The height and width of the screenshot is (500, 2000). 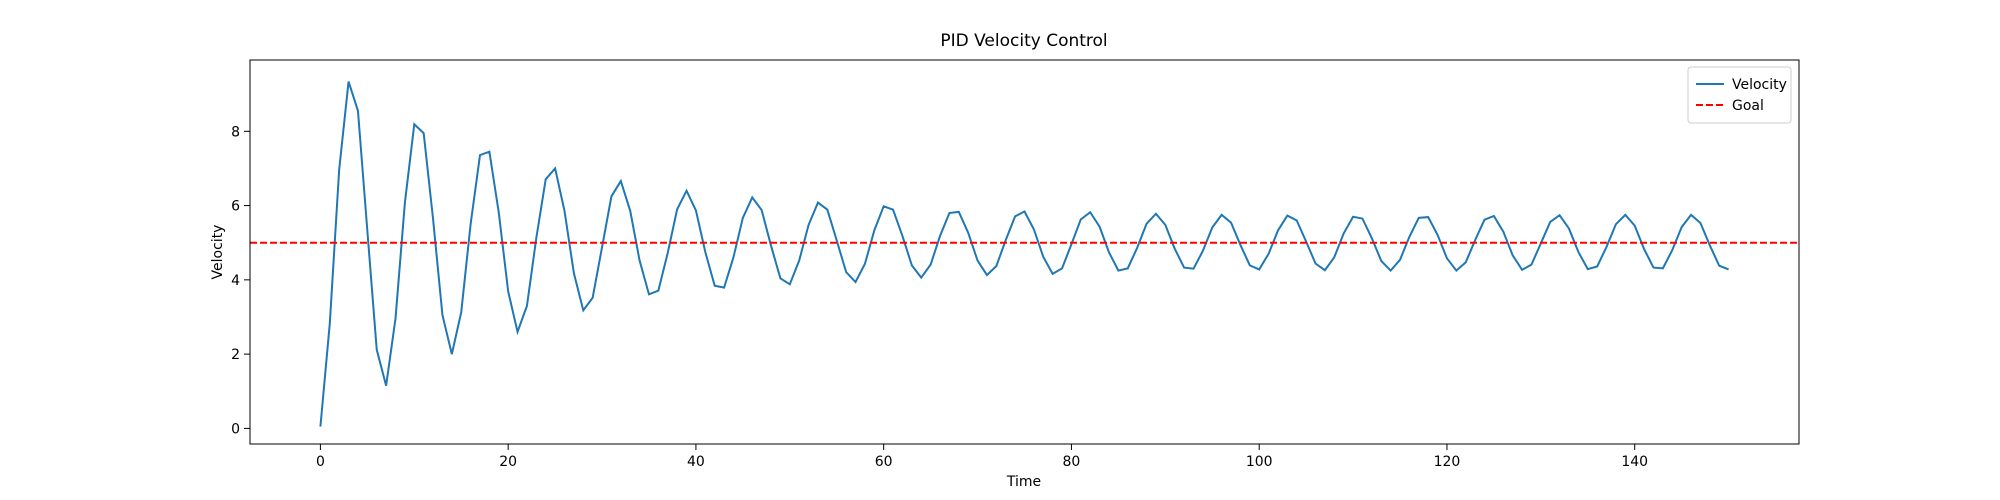 What do you see at coordinates (1259, 462) in the screenshot?
I see `x-tick-label: 100` at bounding box center [1259, 462].